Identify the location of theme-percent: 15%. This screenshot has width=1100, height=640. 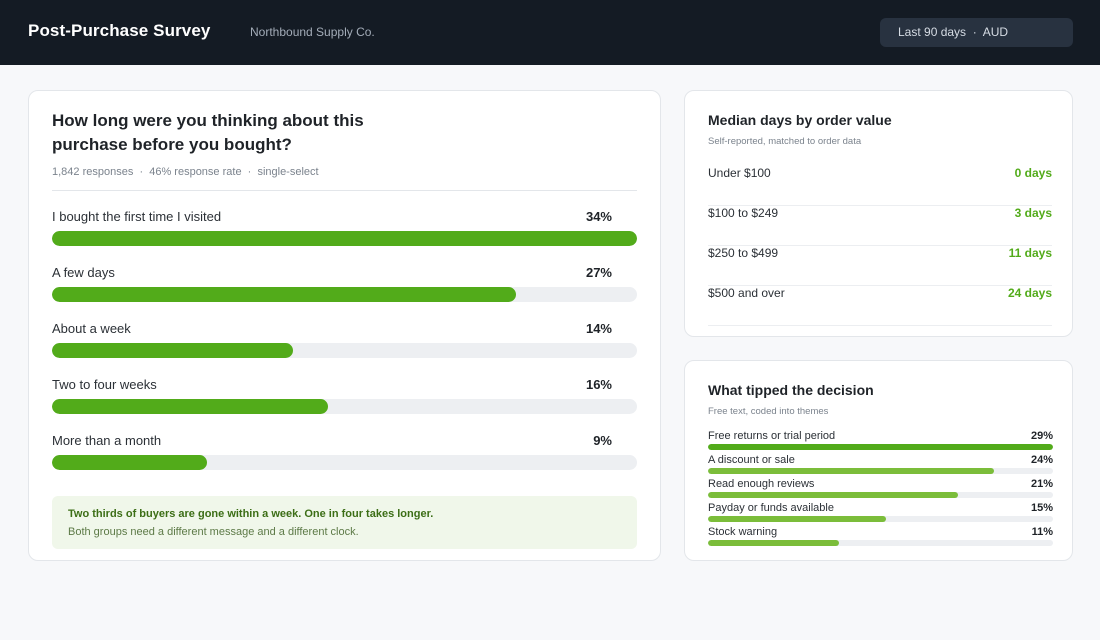
(1041, 508).